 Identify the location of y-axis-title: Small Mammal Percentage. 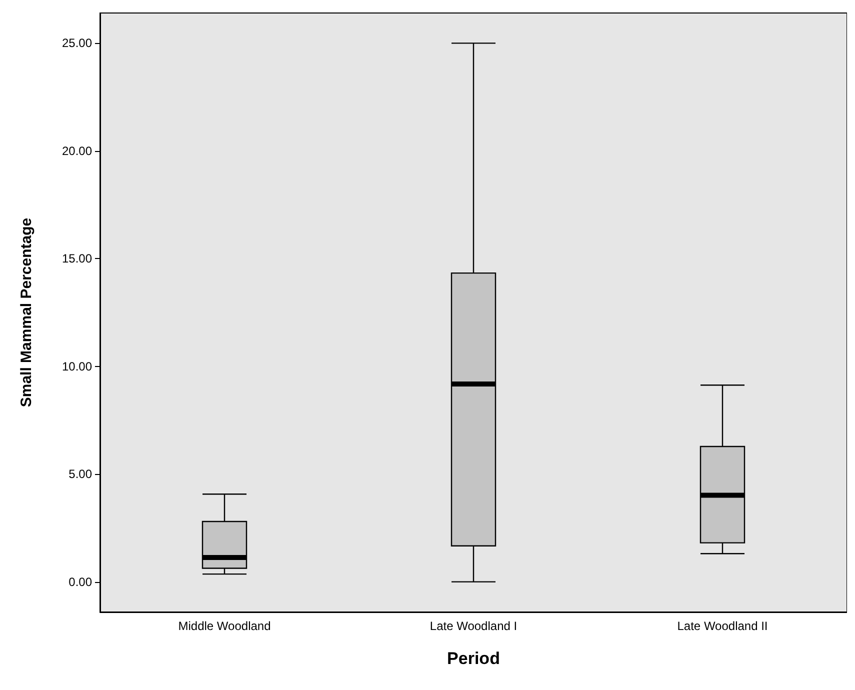
(26, 313).